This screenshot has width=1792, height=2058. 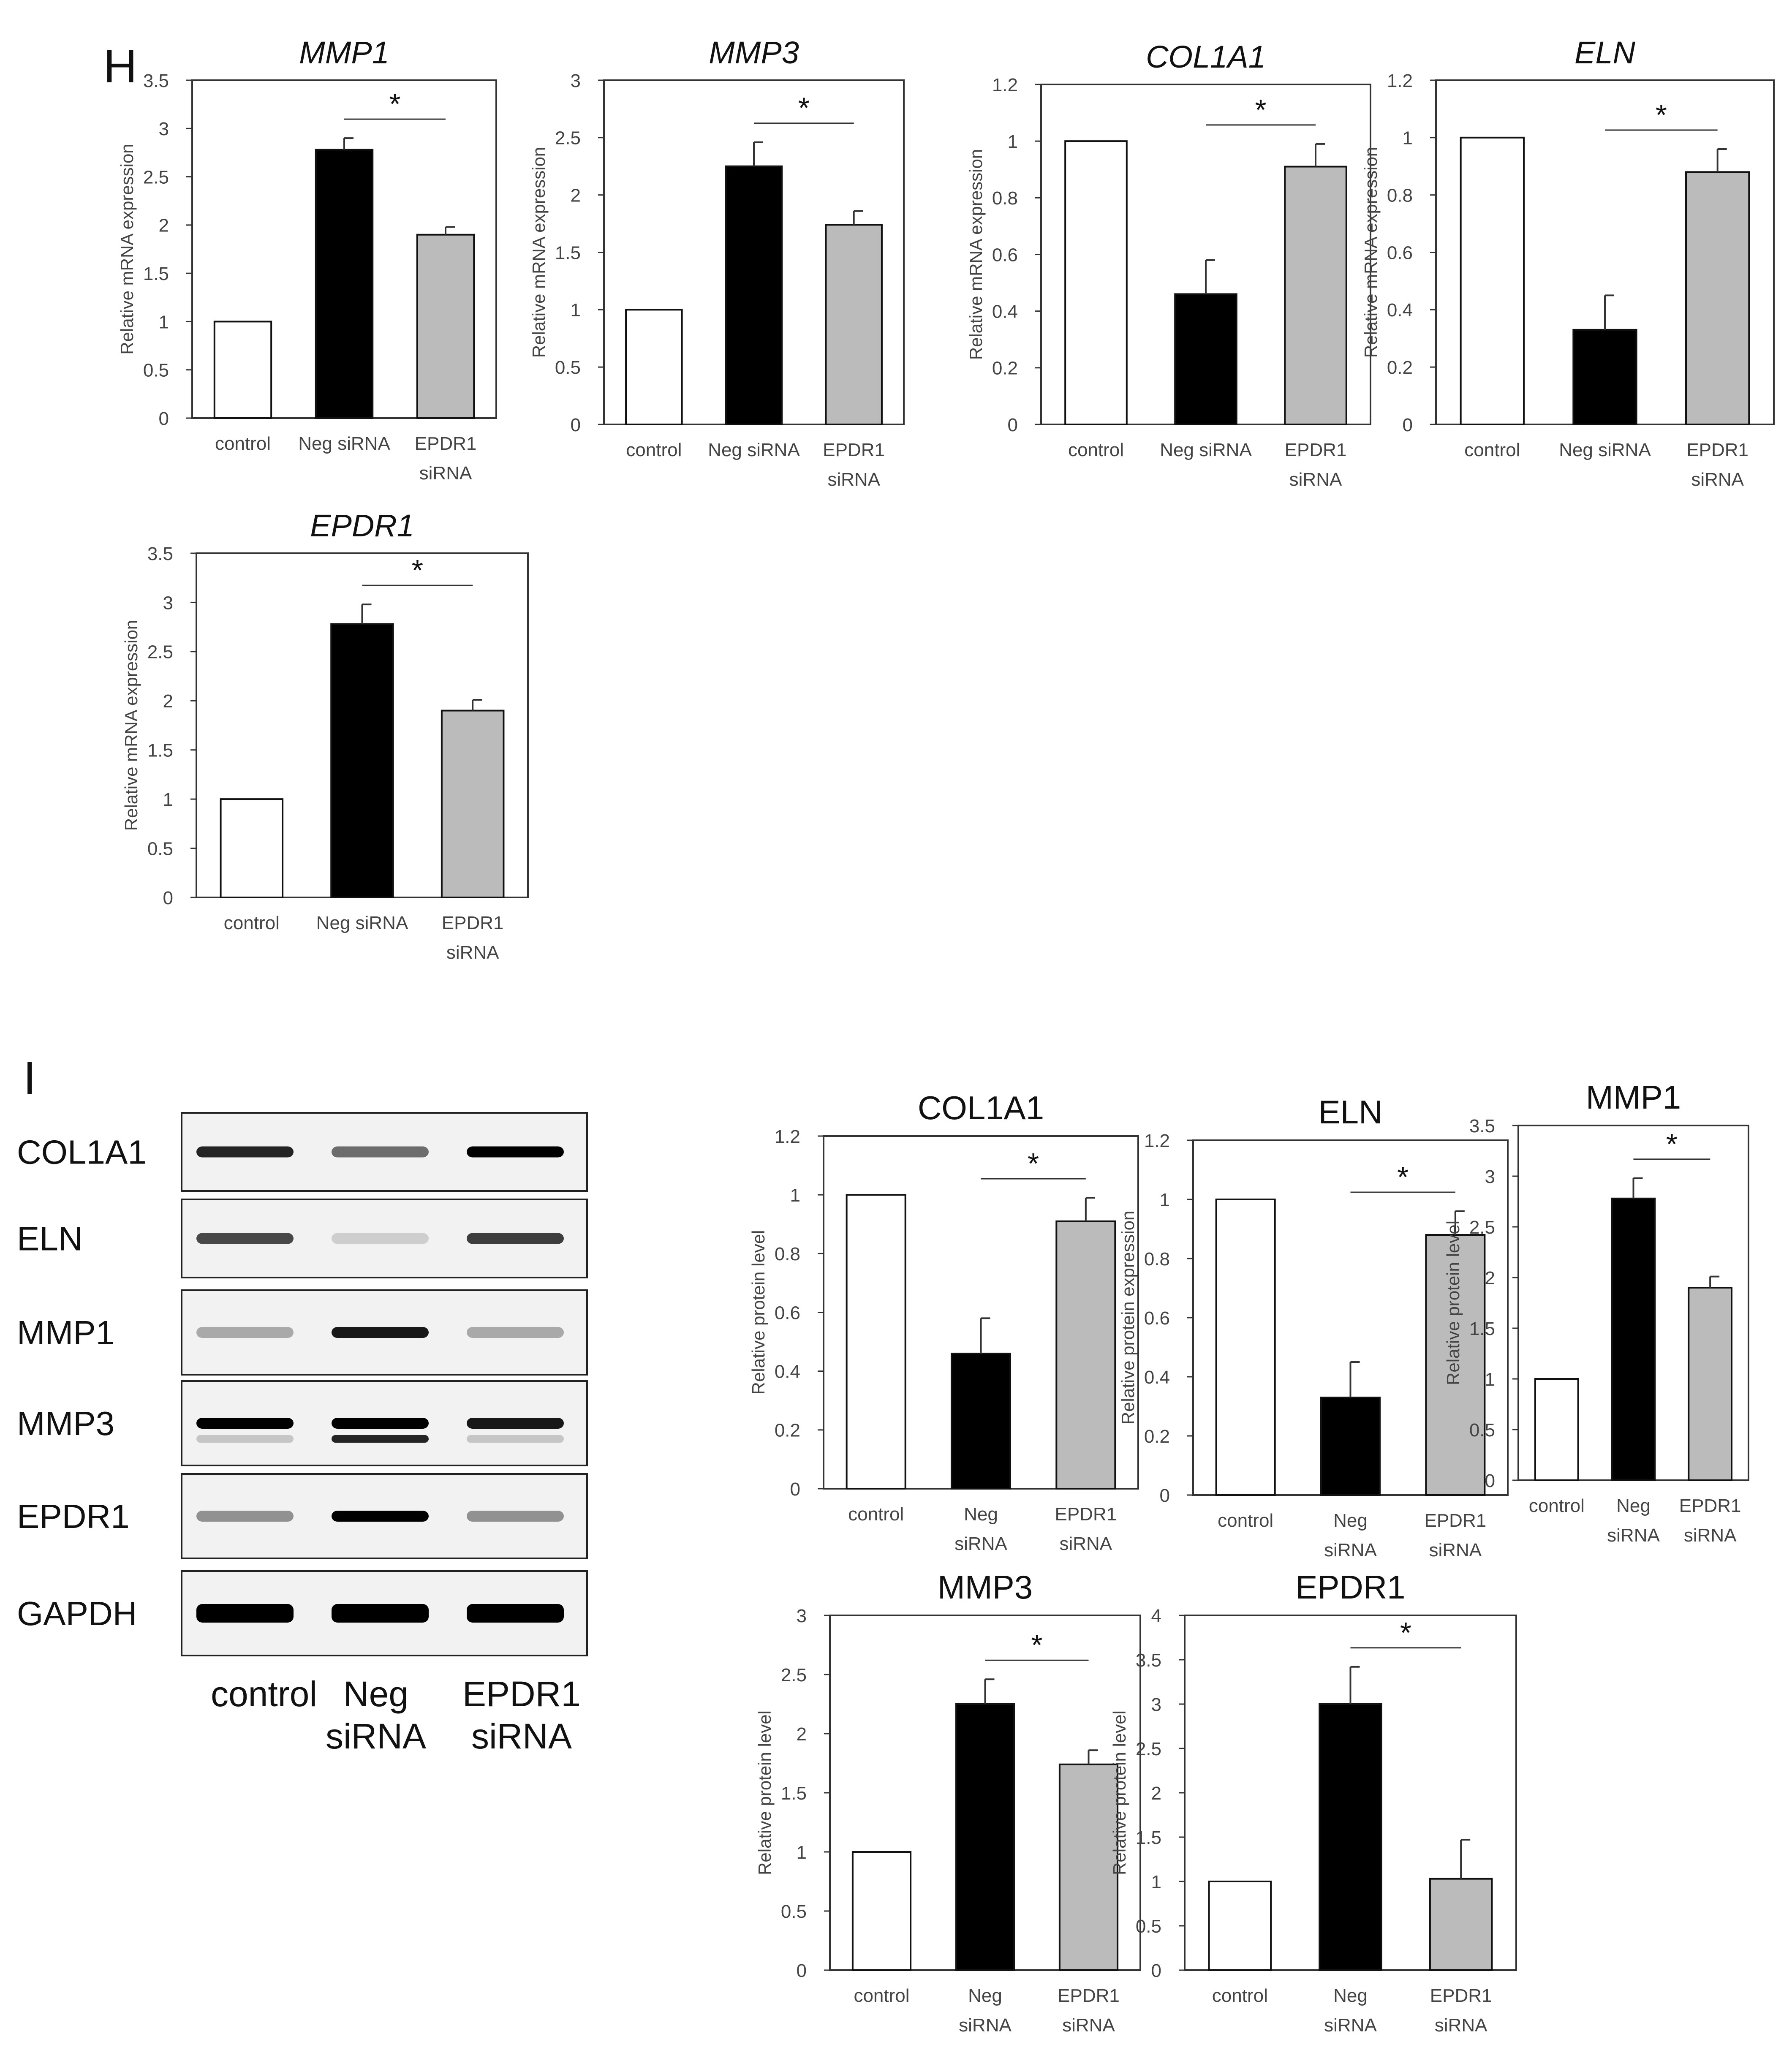 What do you see at coordinates (787, 1254) in the screenshot?
I see `y-tick-label: 0.8` at bounding box center [787, 1254].